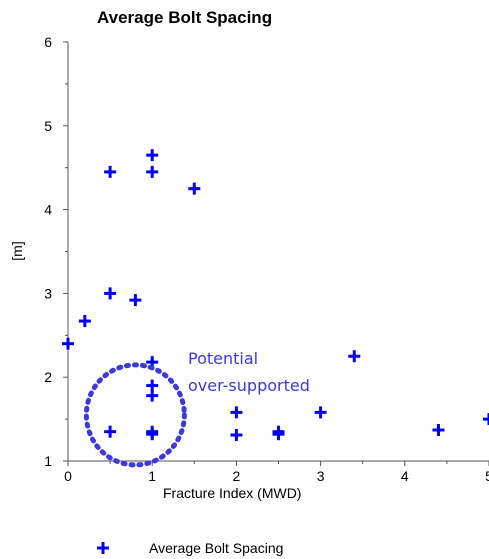 This screenshot has width=489, height=559. What do you see at coordinates (249, 385) in the screenshot?
I see `annotation-text-line-2: over-supported` at bounding box center [249, 385].